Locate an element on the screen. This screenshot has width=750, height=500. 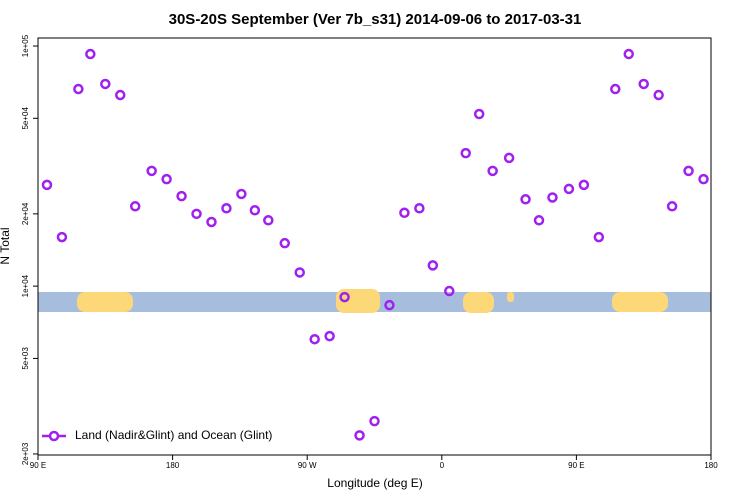
x-tick-label: 90 W is located at coordinates (307, 465).